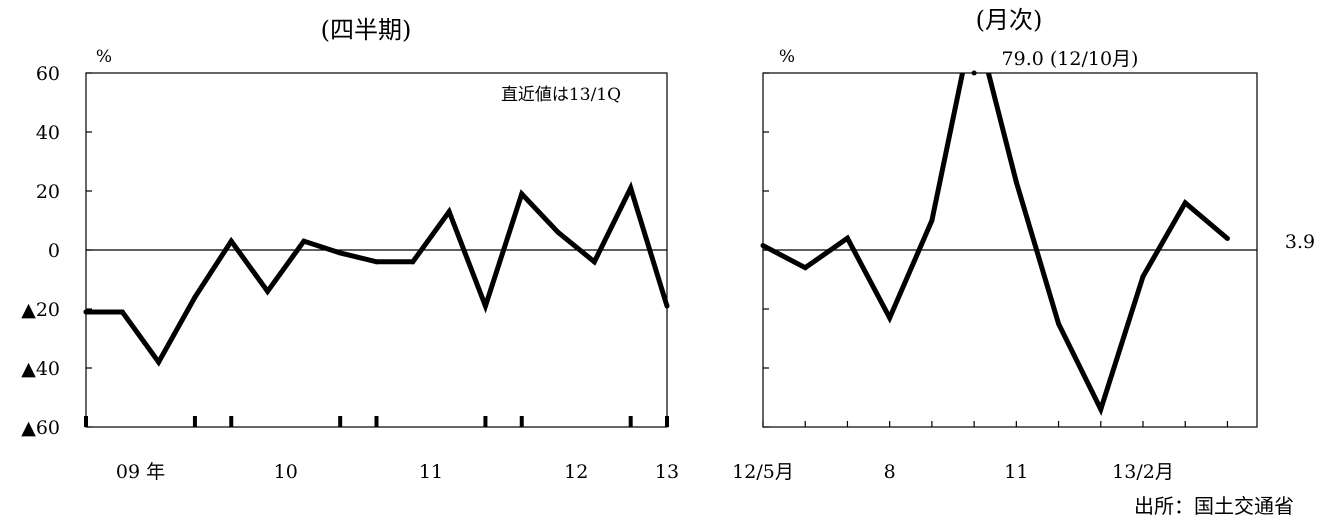 The image size is (1322, 522). What do you see at coordinates (286, 472) in the screenshot?
I see `quarterly-x-tick-label: 10` at bounding box center [286, 472].